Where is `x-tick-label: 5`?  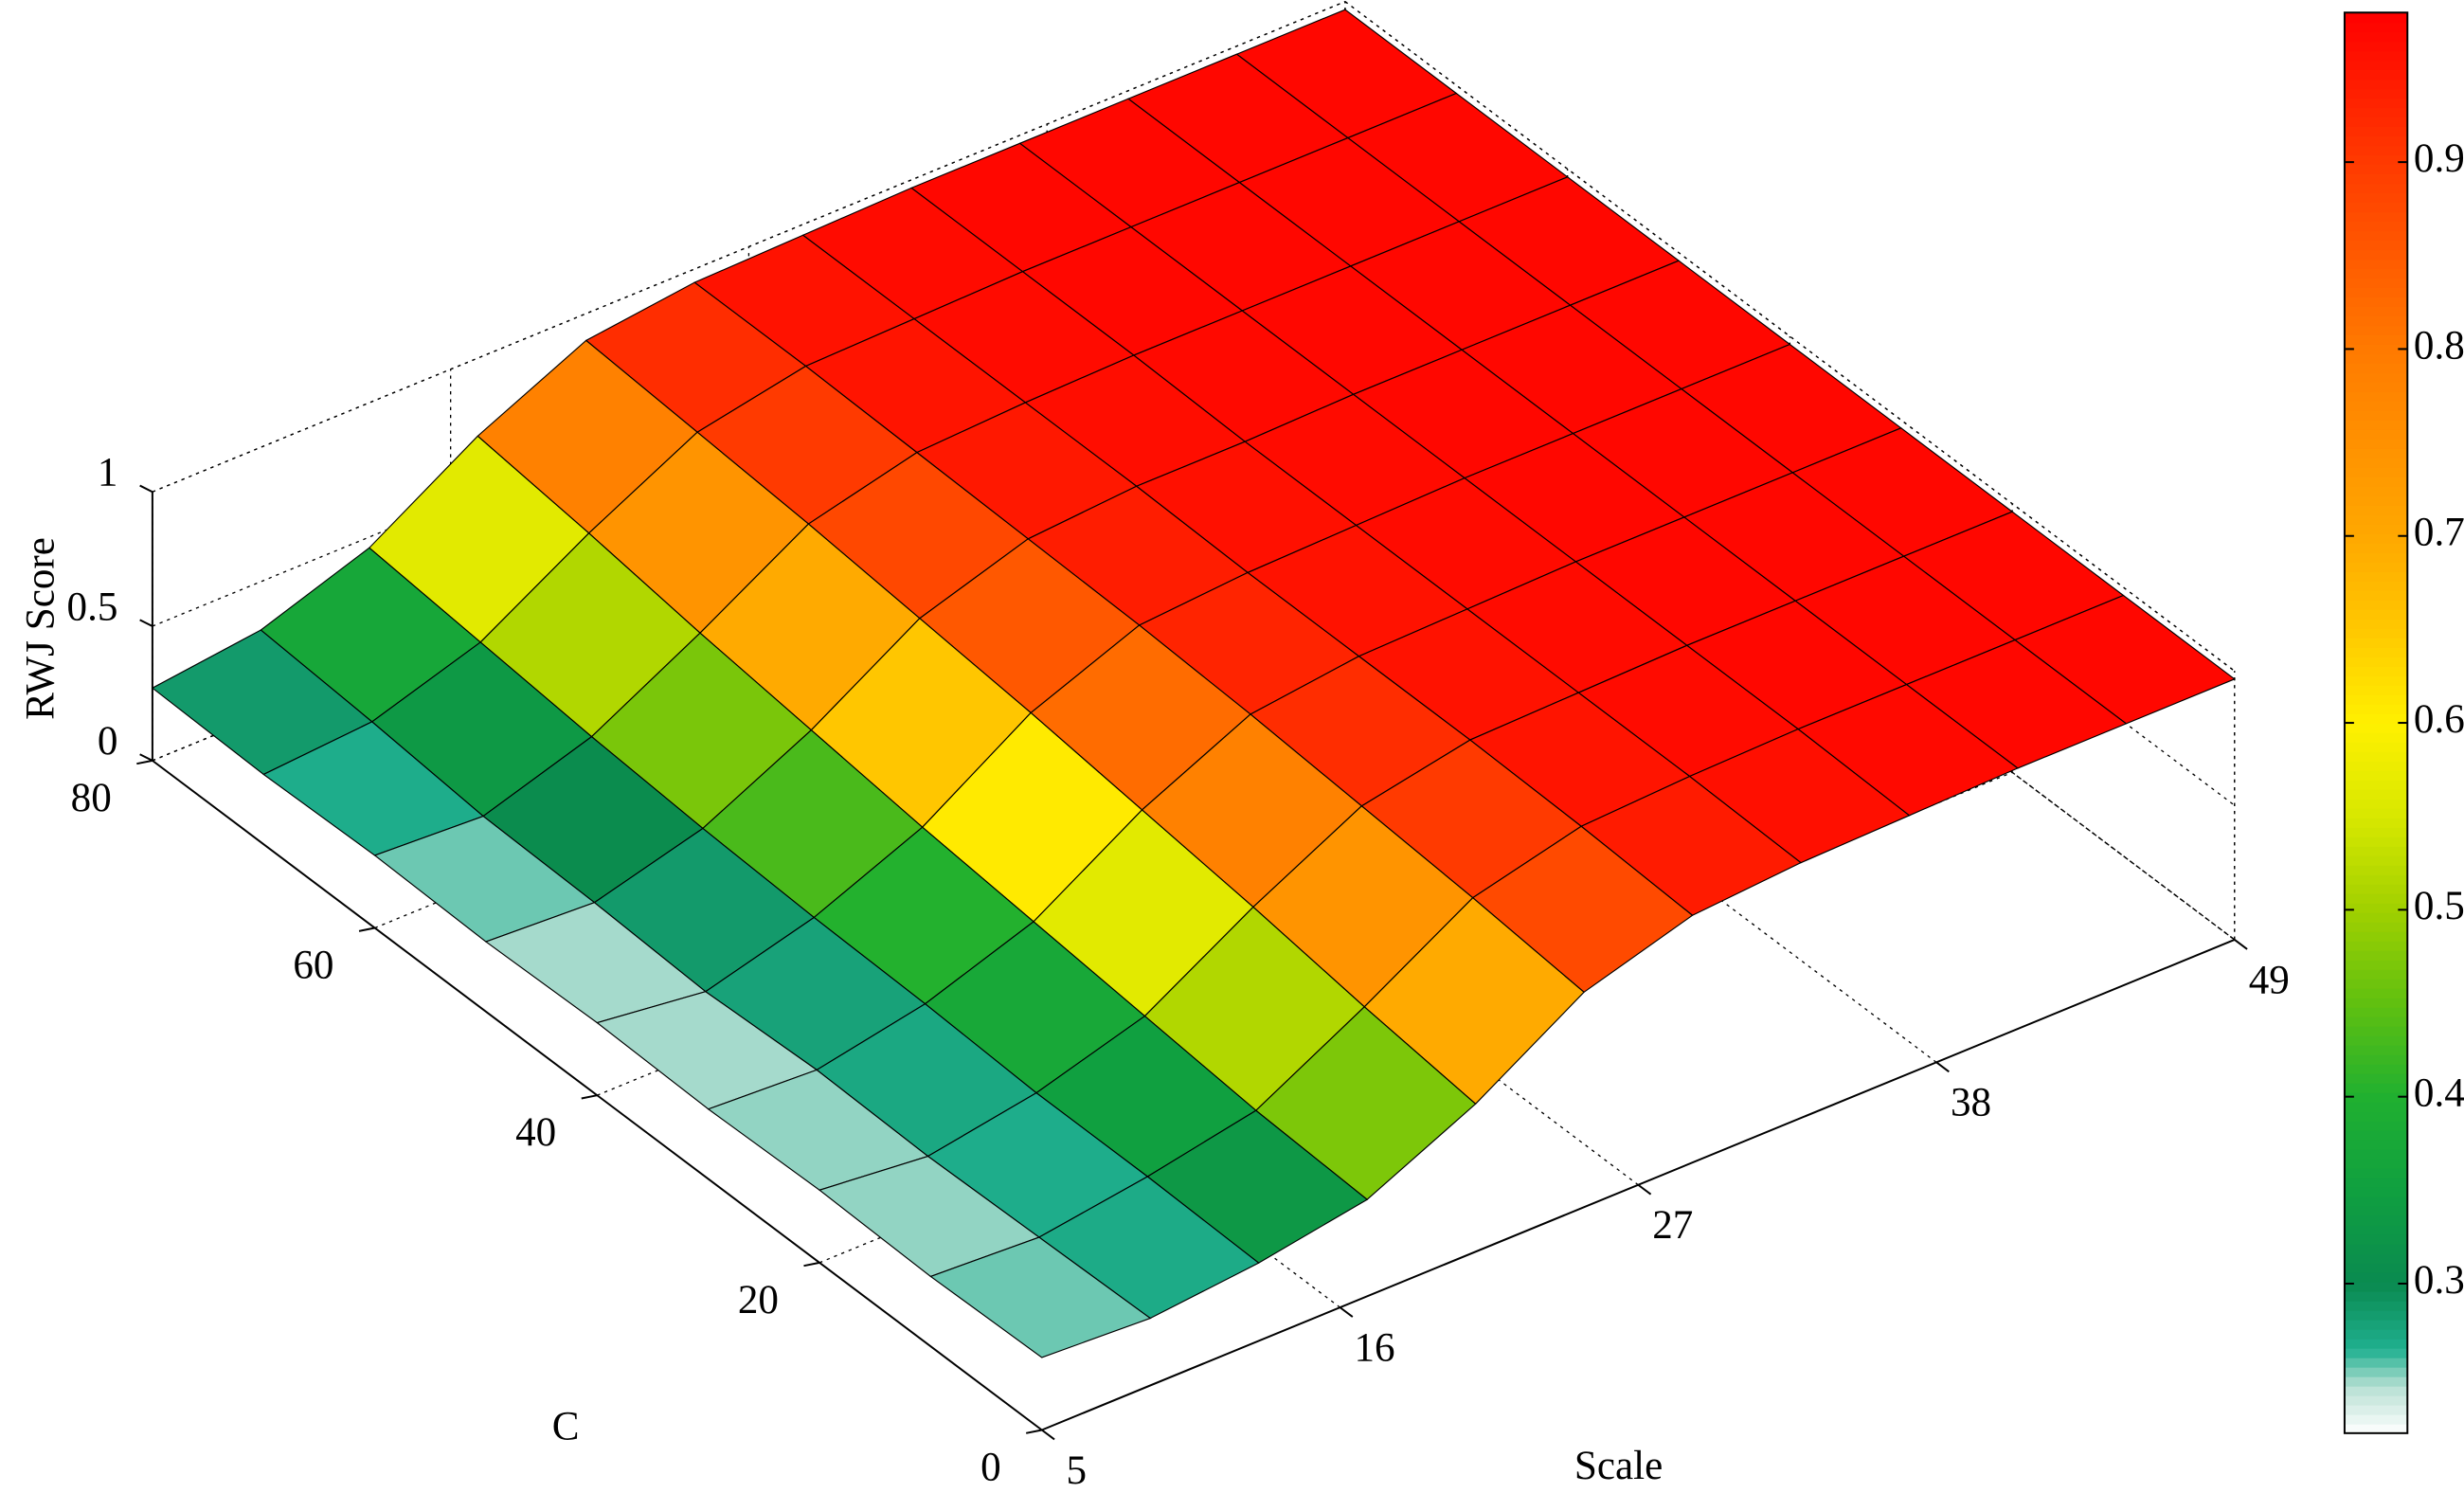
x-tick-label: 5 is located at coordinates (1076, 1470).